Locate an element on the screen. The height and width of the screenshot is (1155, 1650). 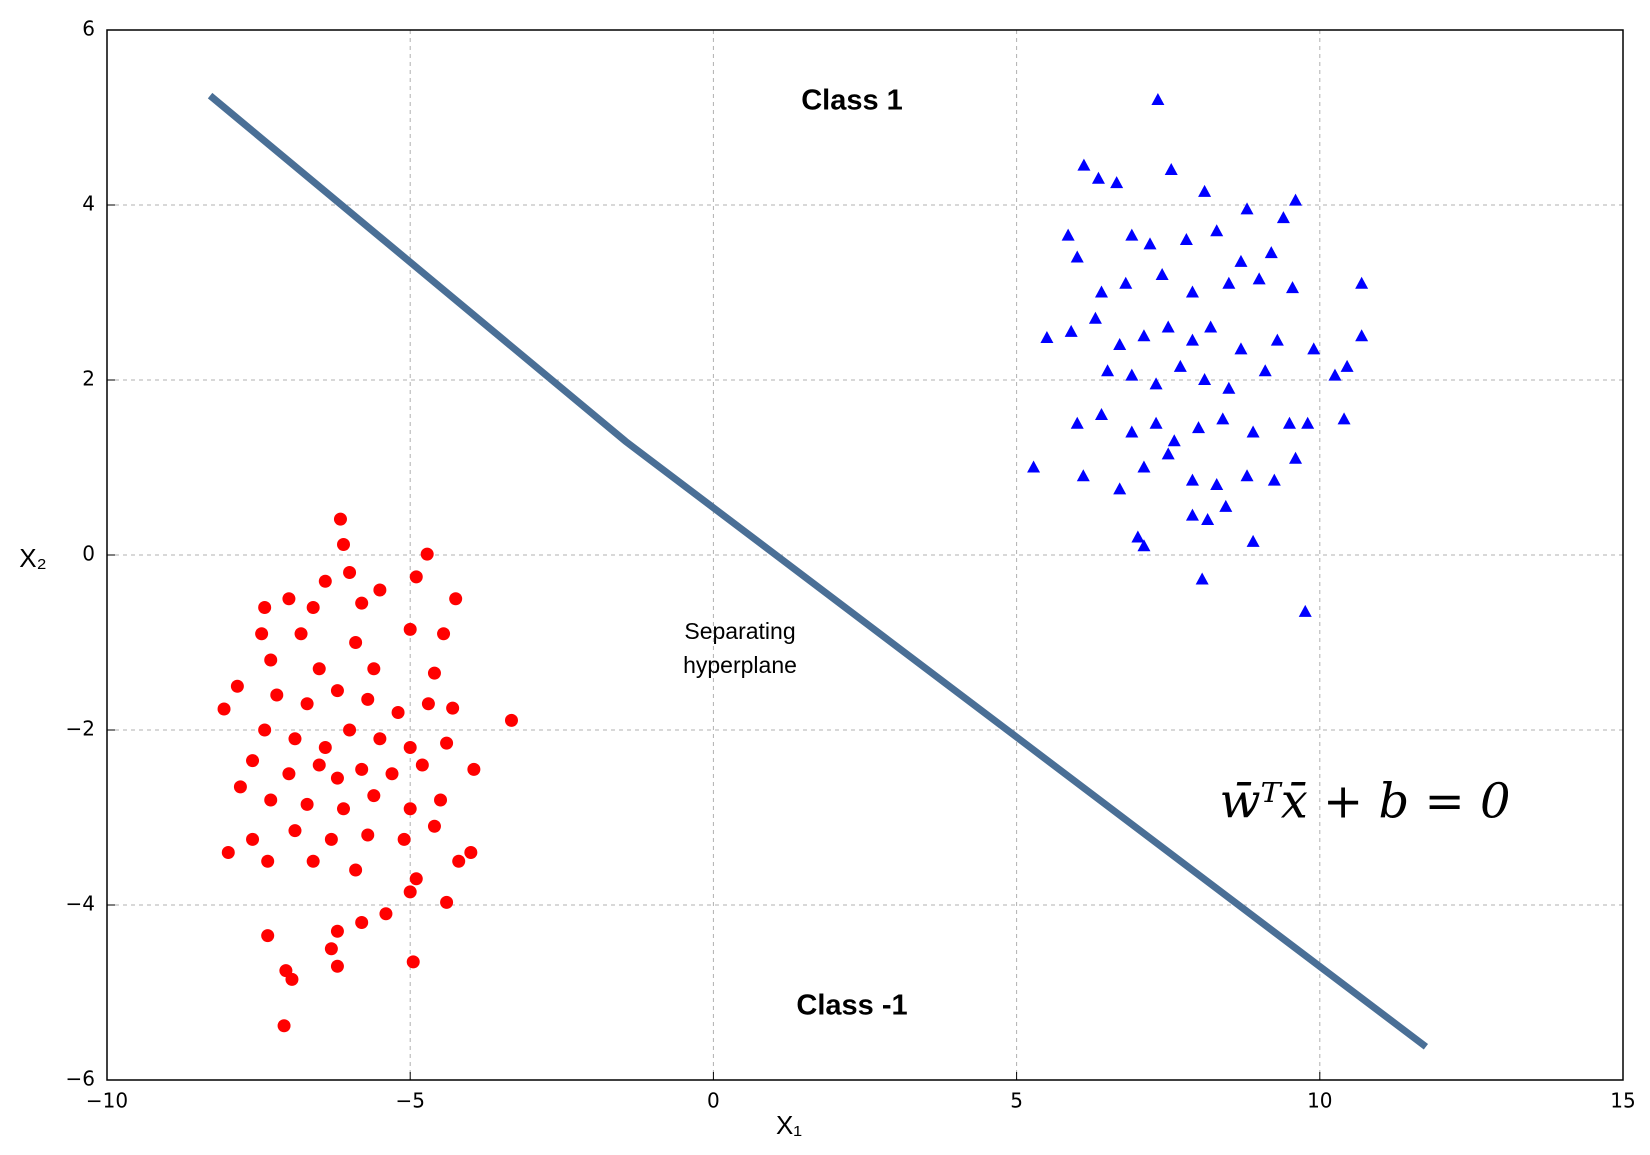
x-tick-label: 10 is located at coordinates (1319, 1101).